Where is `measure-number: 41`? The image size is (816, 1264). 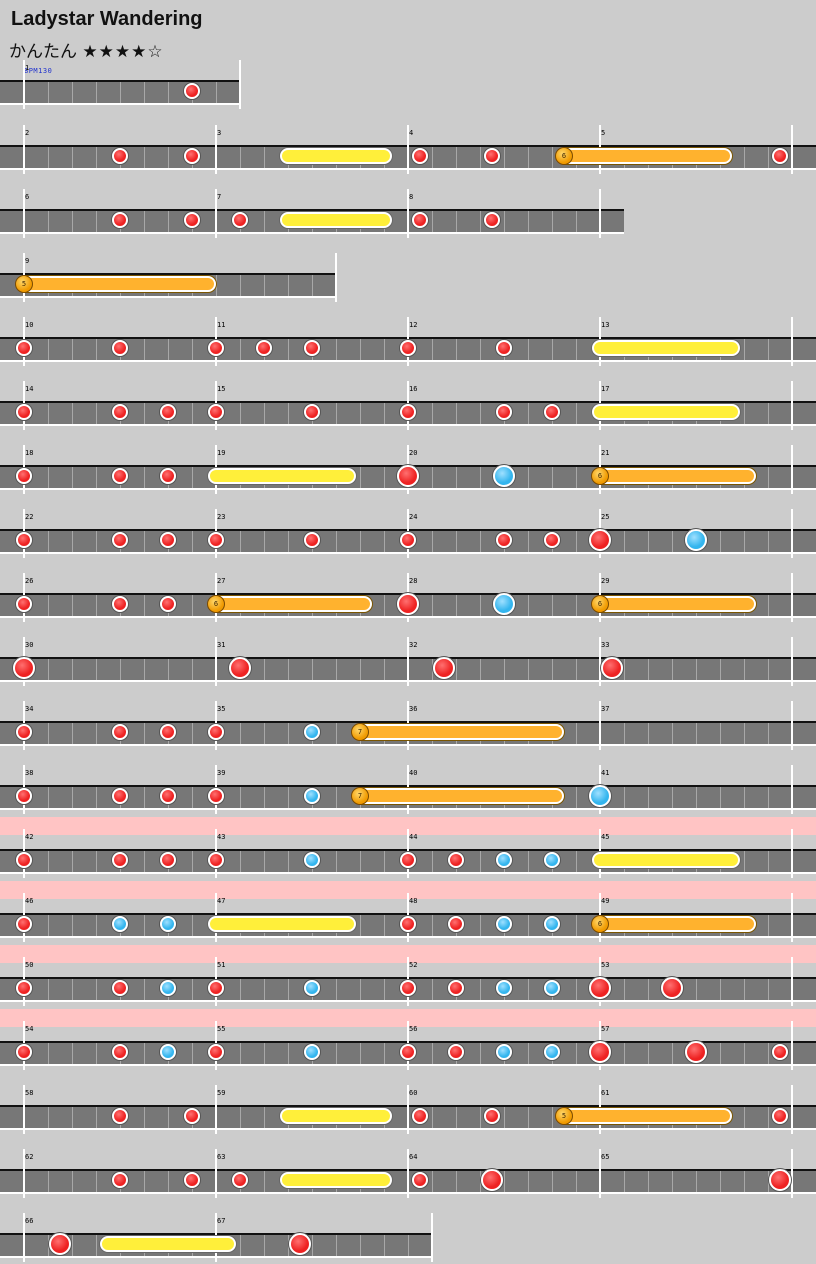 measure-number: 41 is located at coordinates (605, 773).